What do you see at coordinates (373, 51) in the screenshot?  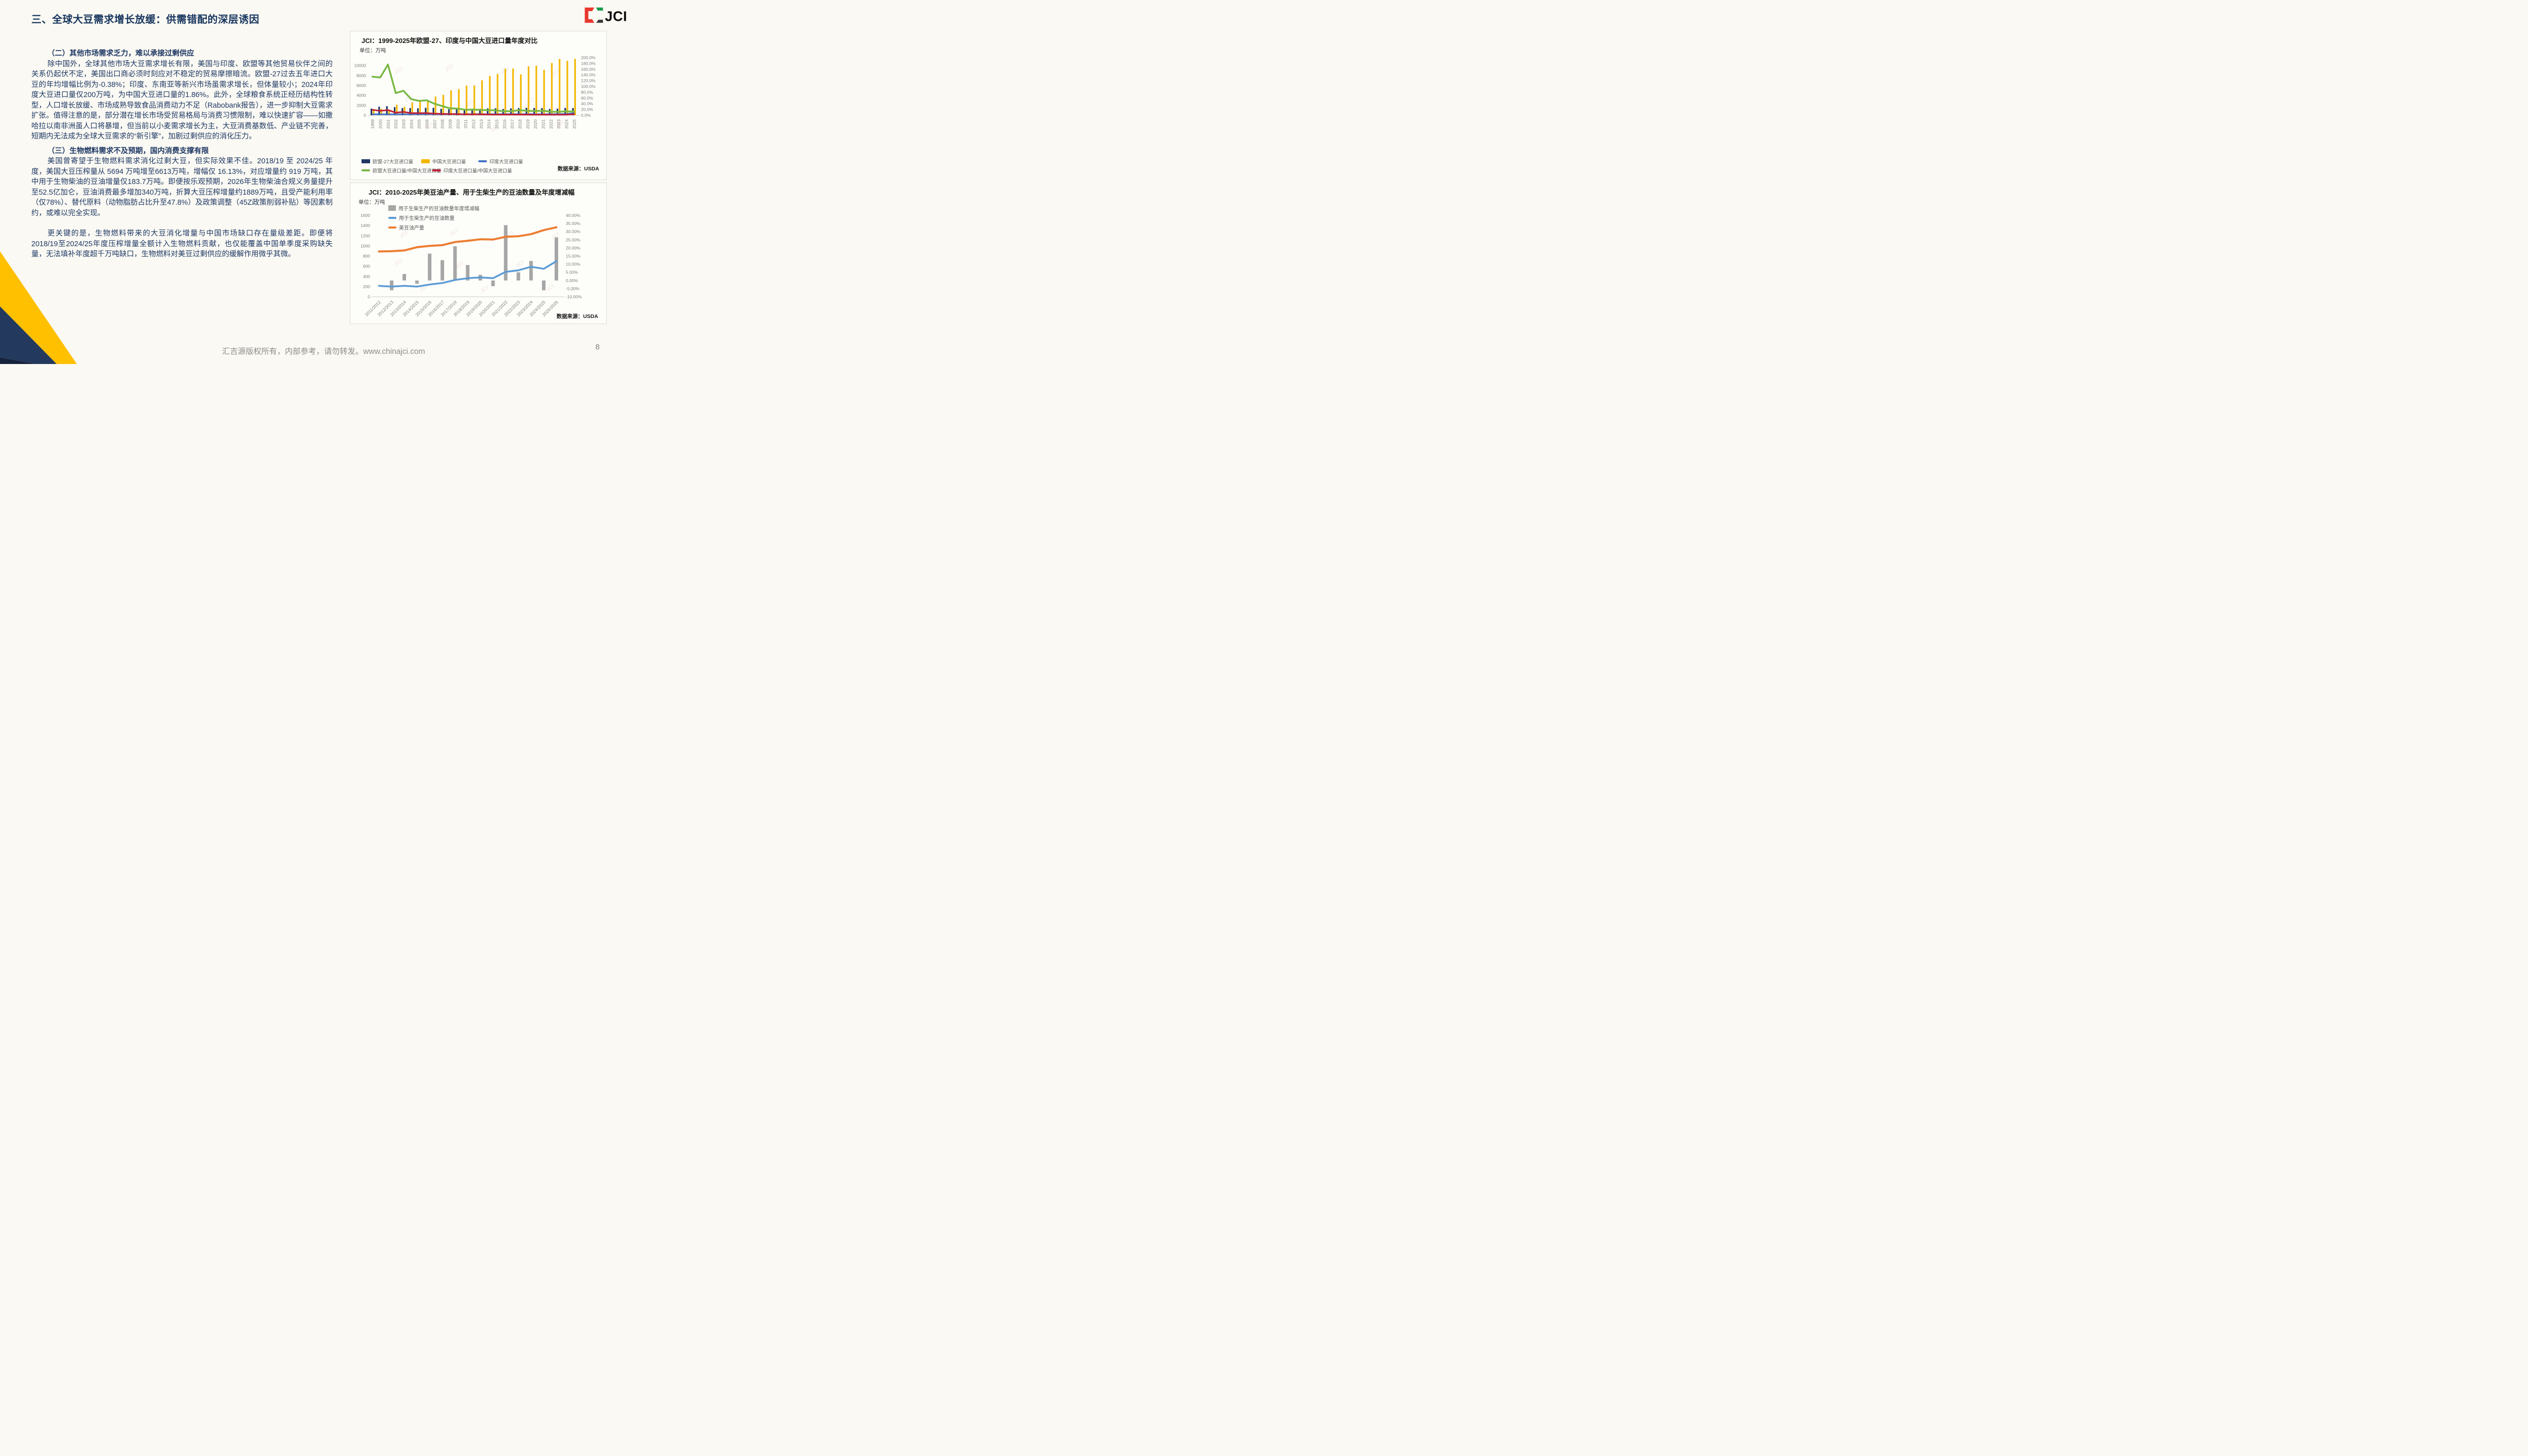 I see `chart1-unit-label: 单位：万吨` at bounding box center [373, 51].